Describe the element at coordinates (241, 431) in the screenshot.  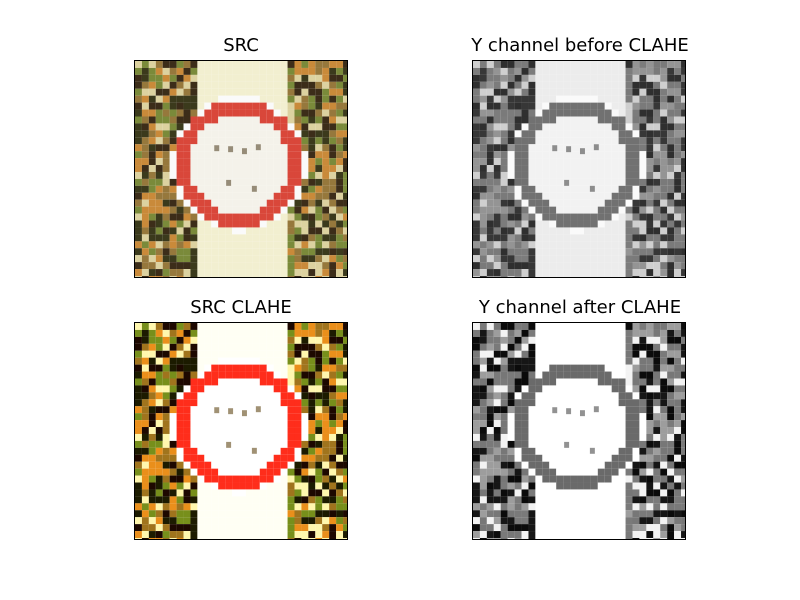
I see `image-src-clahe` at that location.